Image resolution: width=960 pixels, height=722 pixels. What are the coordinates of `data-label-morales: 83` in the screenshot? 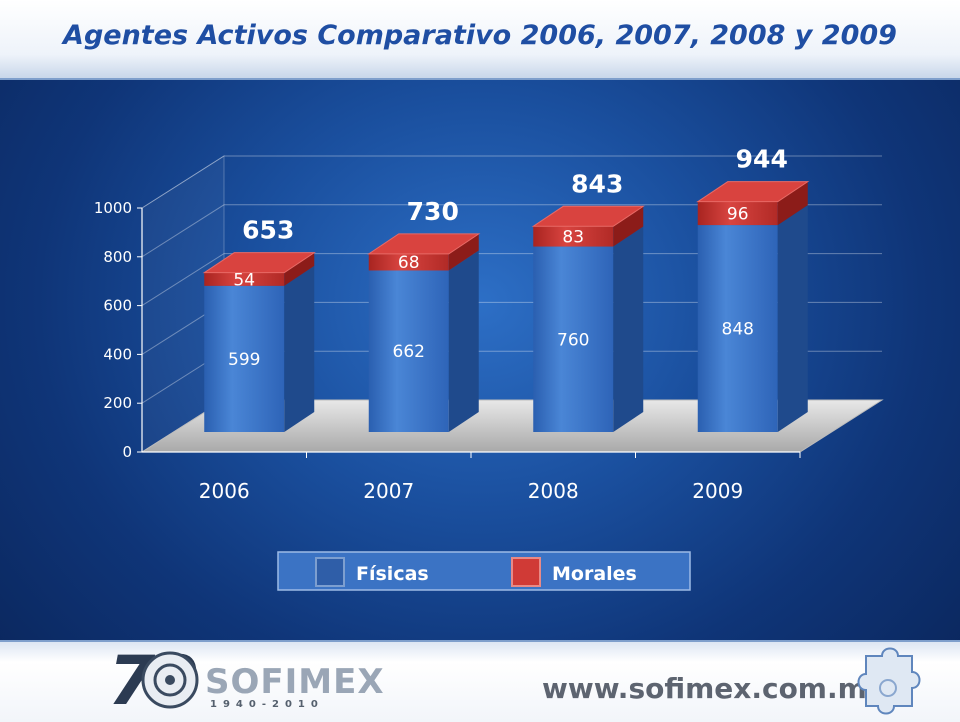 It's located at (573, 237).